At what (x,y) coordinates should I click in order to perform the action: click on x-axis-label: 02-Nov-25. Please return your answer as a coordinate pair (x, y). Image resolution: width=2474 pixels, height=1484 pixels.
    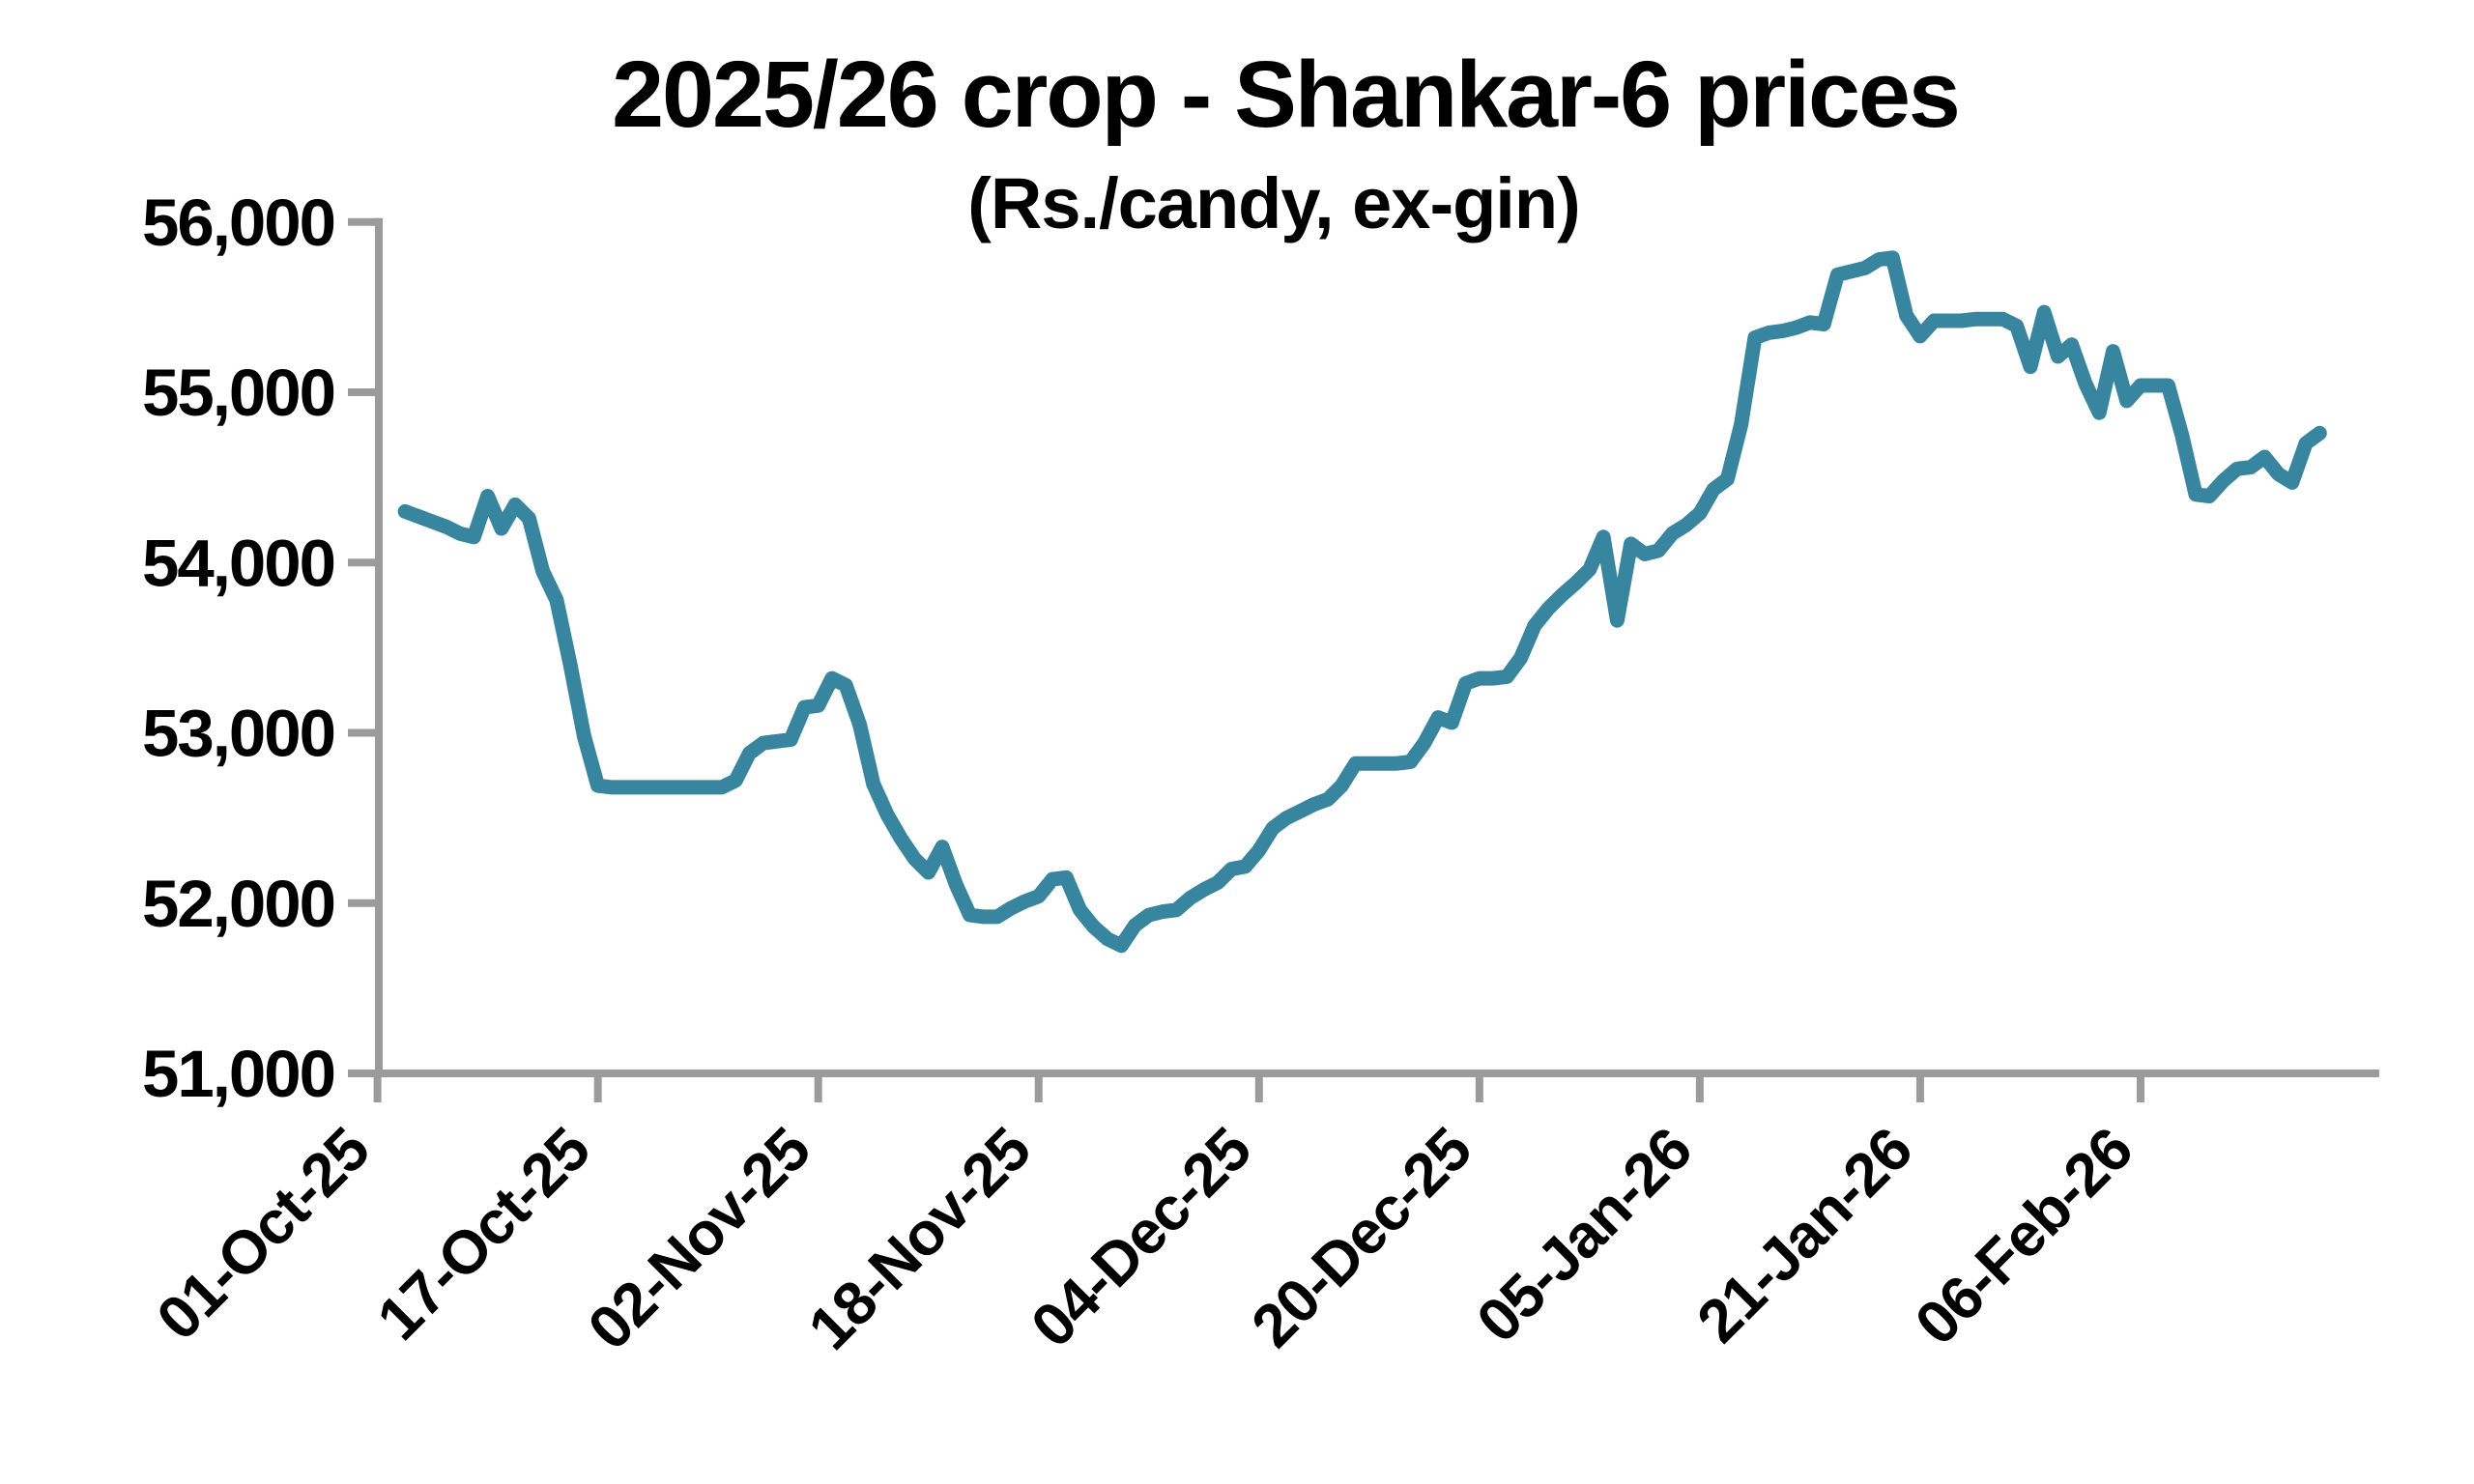
    Looking at the image, I should click on (700, 1238).